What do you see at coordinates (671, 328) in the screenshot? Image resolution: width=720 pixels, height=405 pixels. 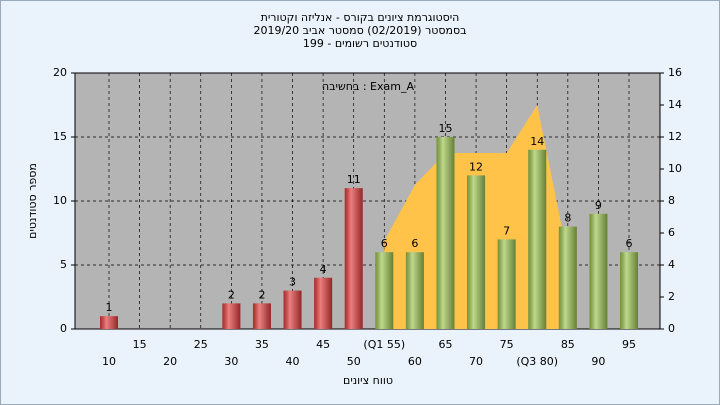 I see `y2-tick-label: 0` at bounding box center [671, 328].